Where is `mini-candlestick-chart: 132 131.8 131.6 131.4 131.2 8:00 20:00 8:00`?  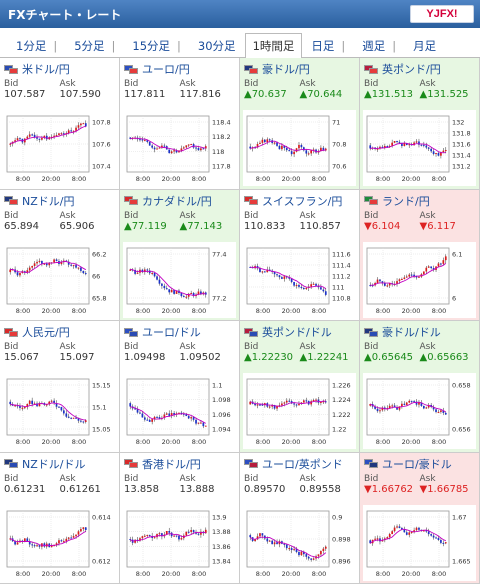 mini-candlestick-chart: 132 131.8 131.6 131.4 131.2 8:00 20:00 8:00 is located at coordinates (419, 148).